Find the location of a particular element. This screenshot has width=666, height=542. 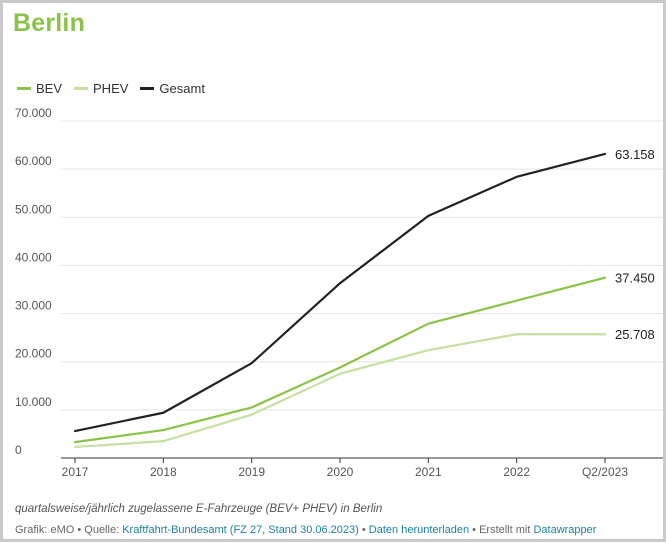

y-tick-label: 70.000 is located at coordinates (33, 113).